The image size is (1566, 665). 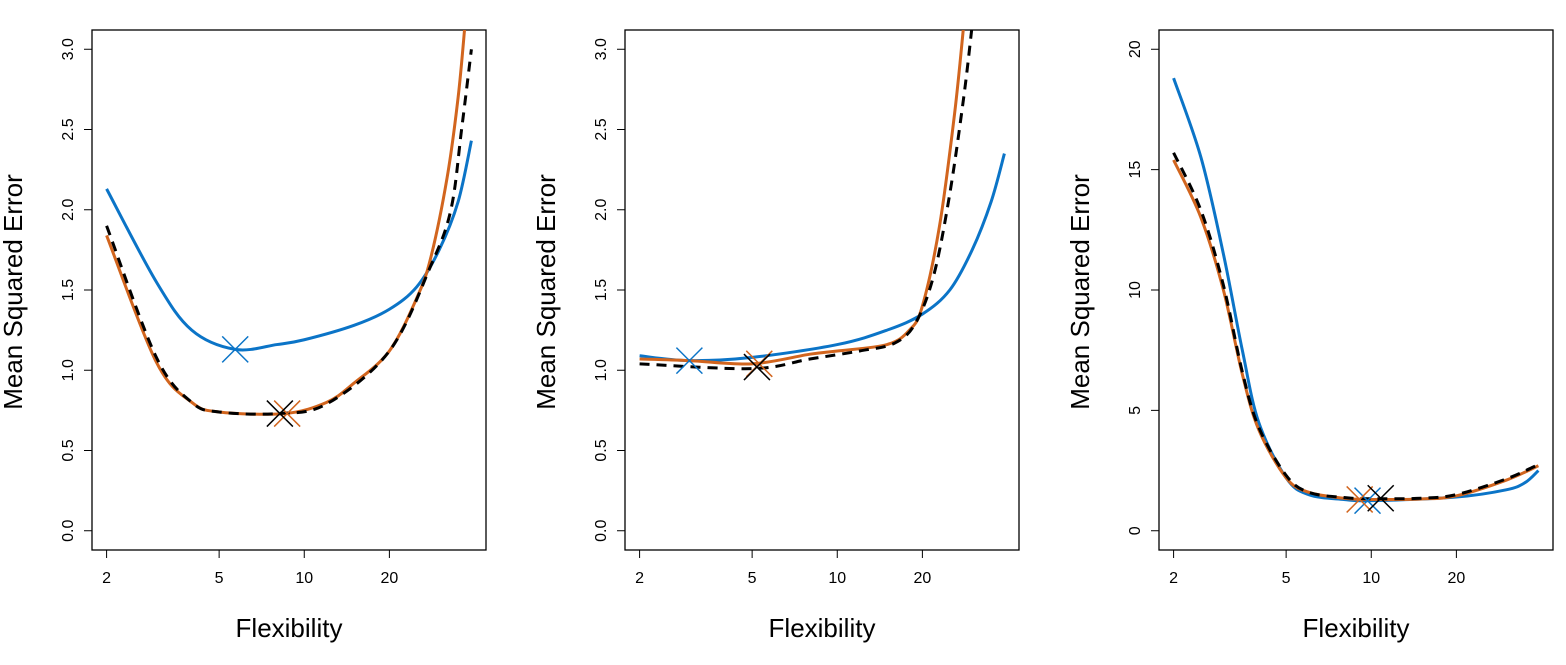 What do you see at coordinates (1135, 410) in the screenshot?
I see `y-tick-label: 5` at bounding box center [1135, 410].